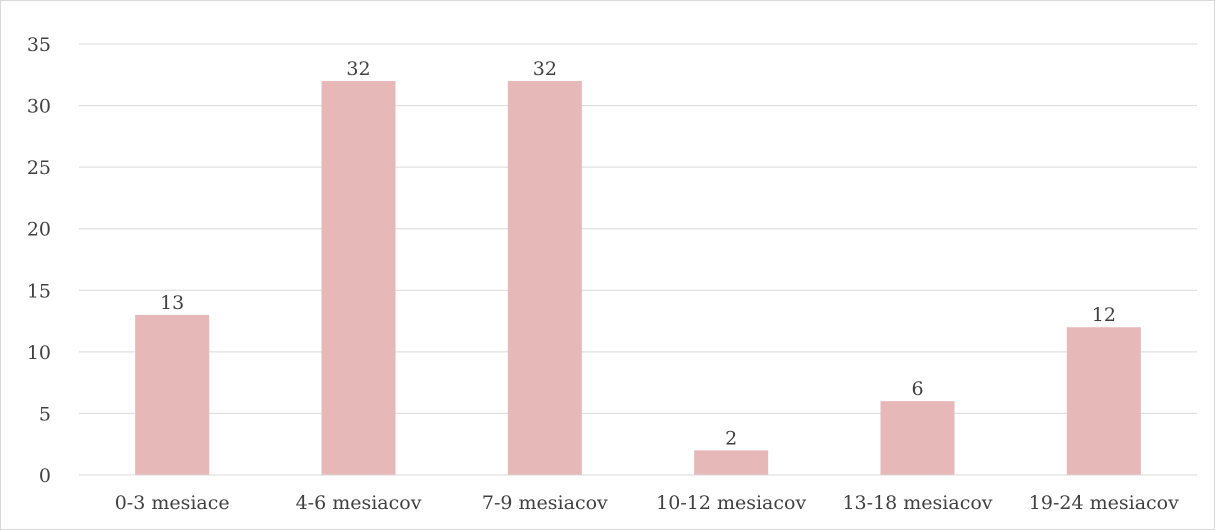 Image resolution: width=1215 pixels, height=530 pixels. I want to click on y-tick-label: 25, so click(39, 168).